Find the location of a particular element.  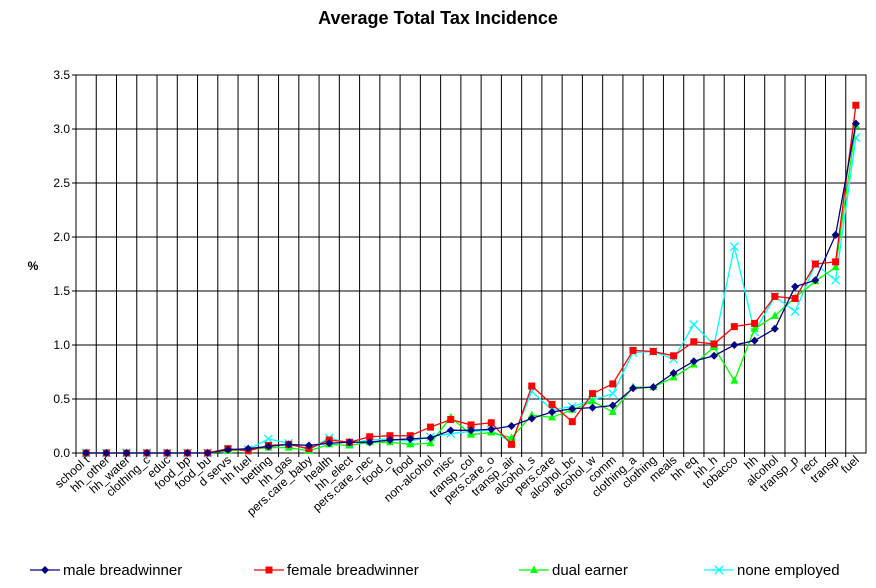

y-tick-label: 1.5 is located at coordinates (61, 291).